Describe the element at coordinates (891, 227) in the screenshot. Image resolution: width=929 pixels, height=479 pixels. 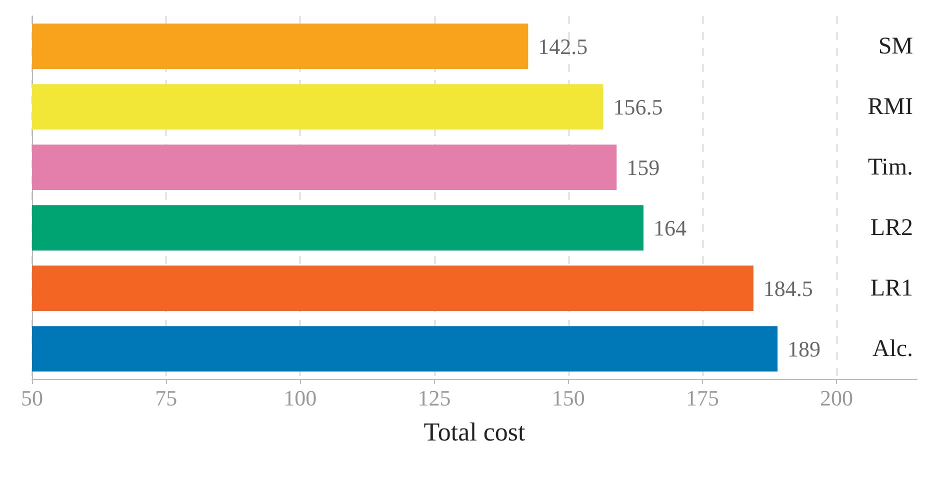
I see `y-tick-label: LR2` at that location.